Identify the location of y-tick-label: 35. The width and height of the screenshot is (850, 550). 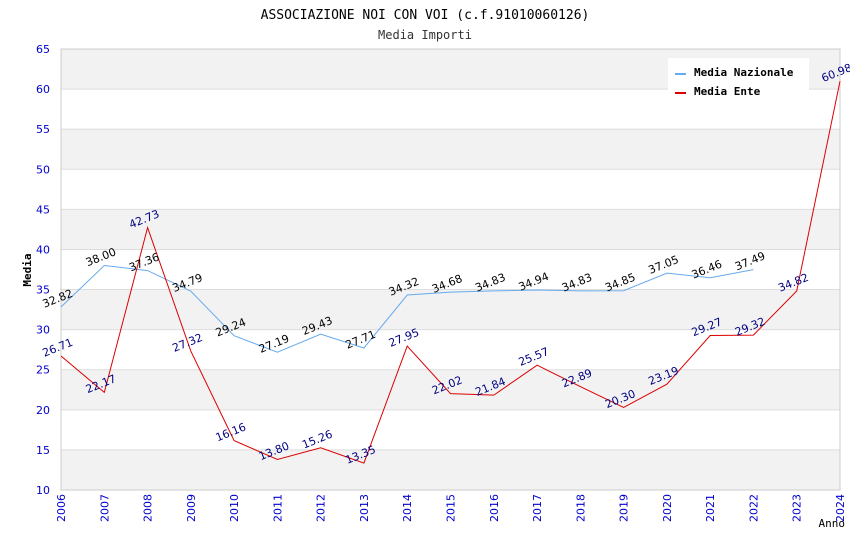
(43, 290).